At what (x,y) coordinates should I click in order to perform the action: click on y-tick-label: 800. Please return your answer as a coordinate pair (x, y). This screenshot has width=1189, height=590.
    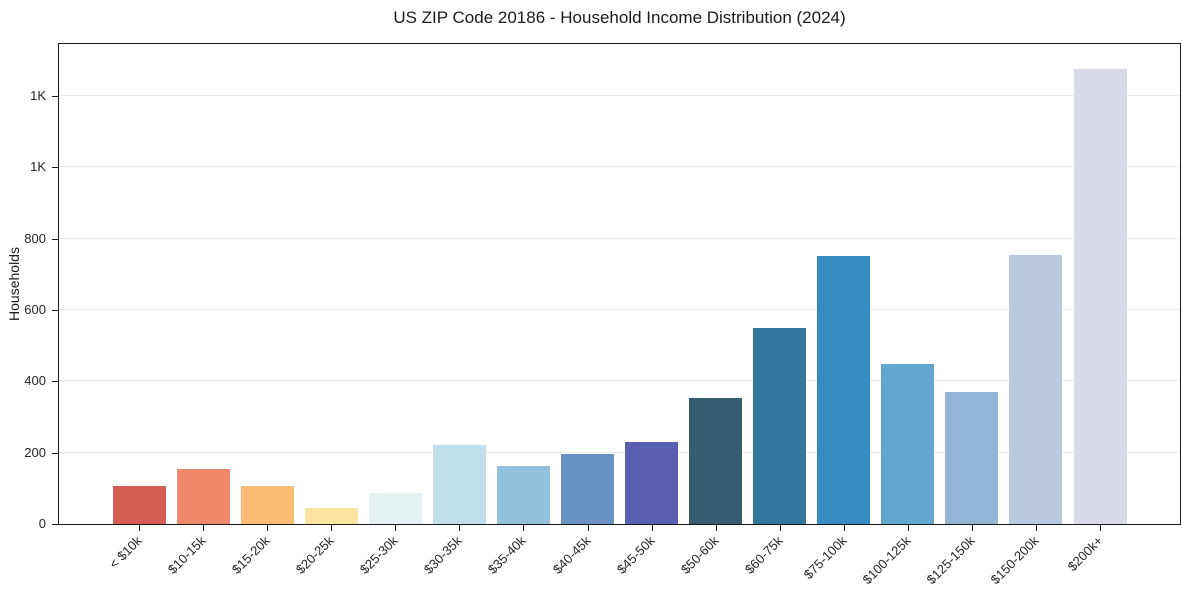
    Looking at the image, I should click on (35, 238).